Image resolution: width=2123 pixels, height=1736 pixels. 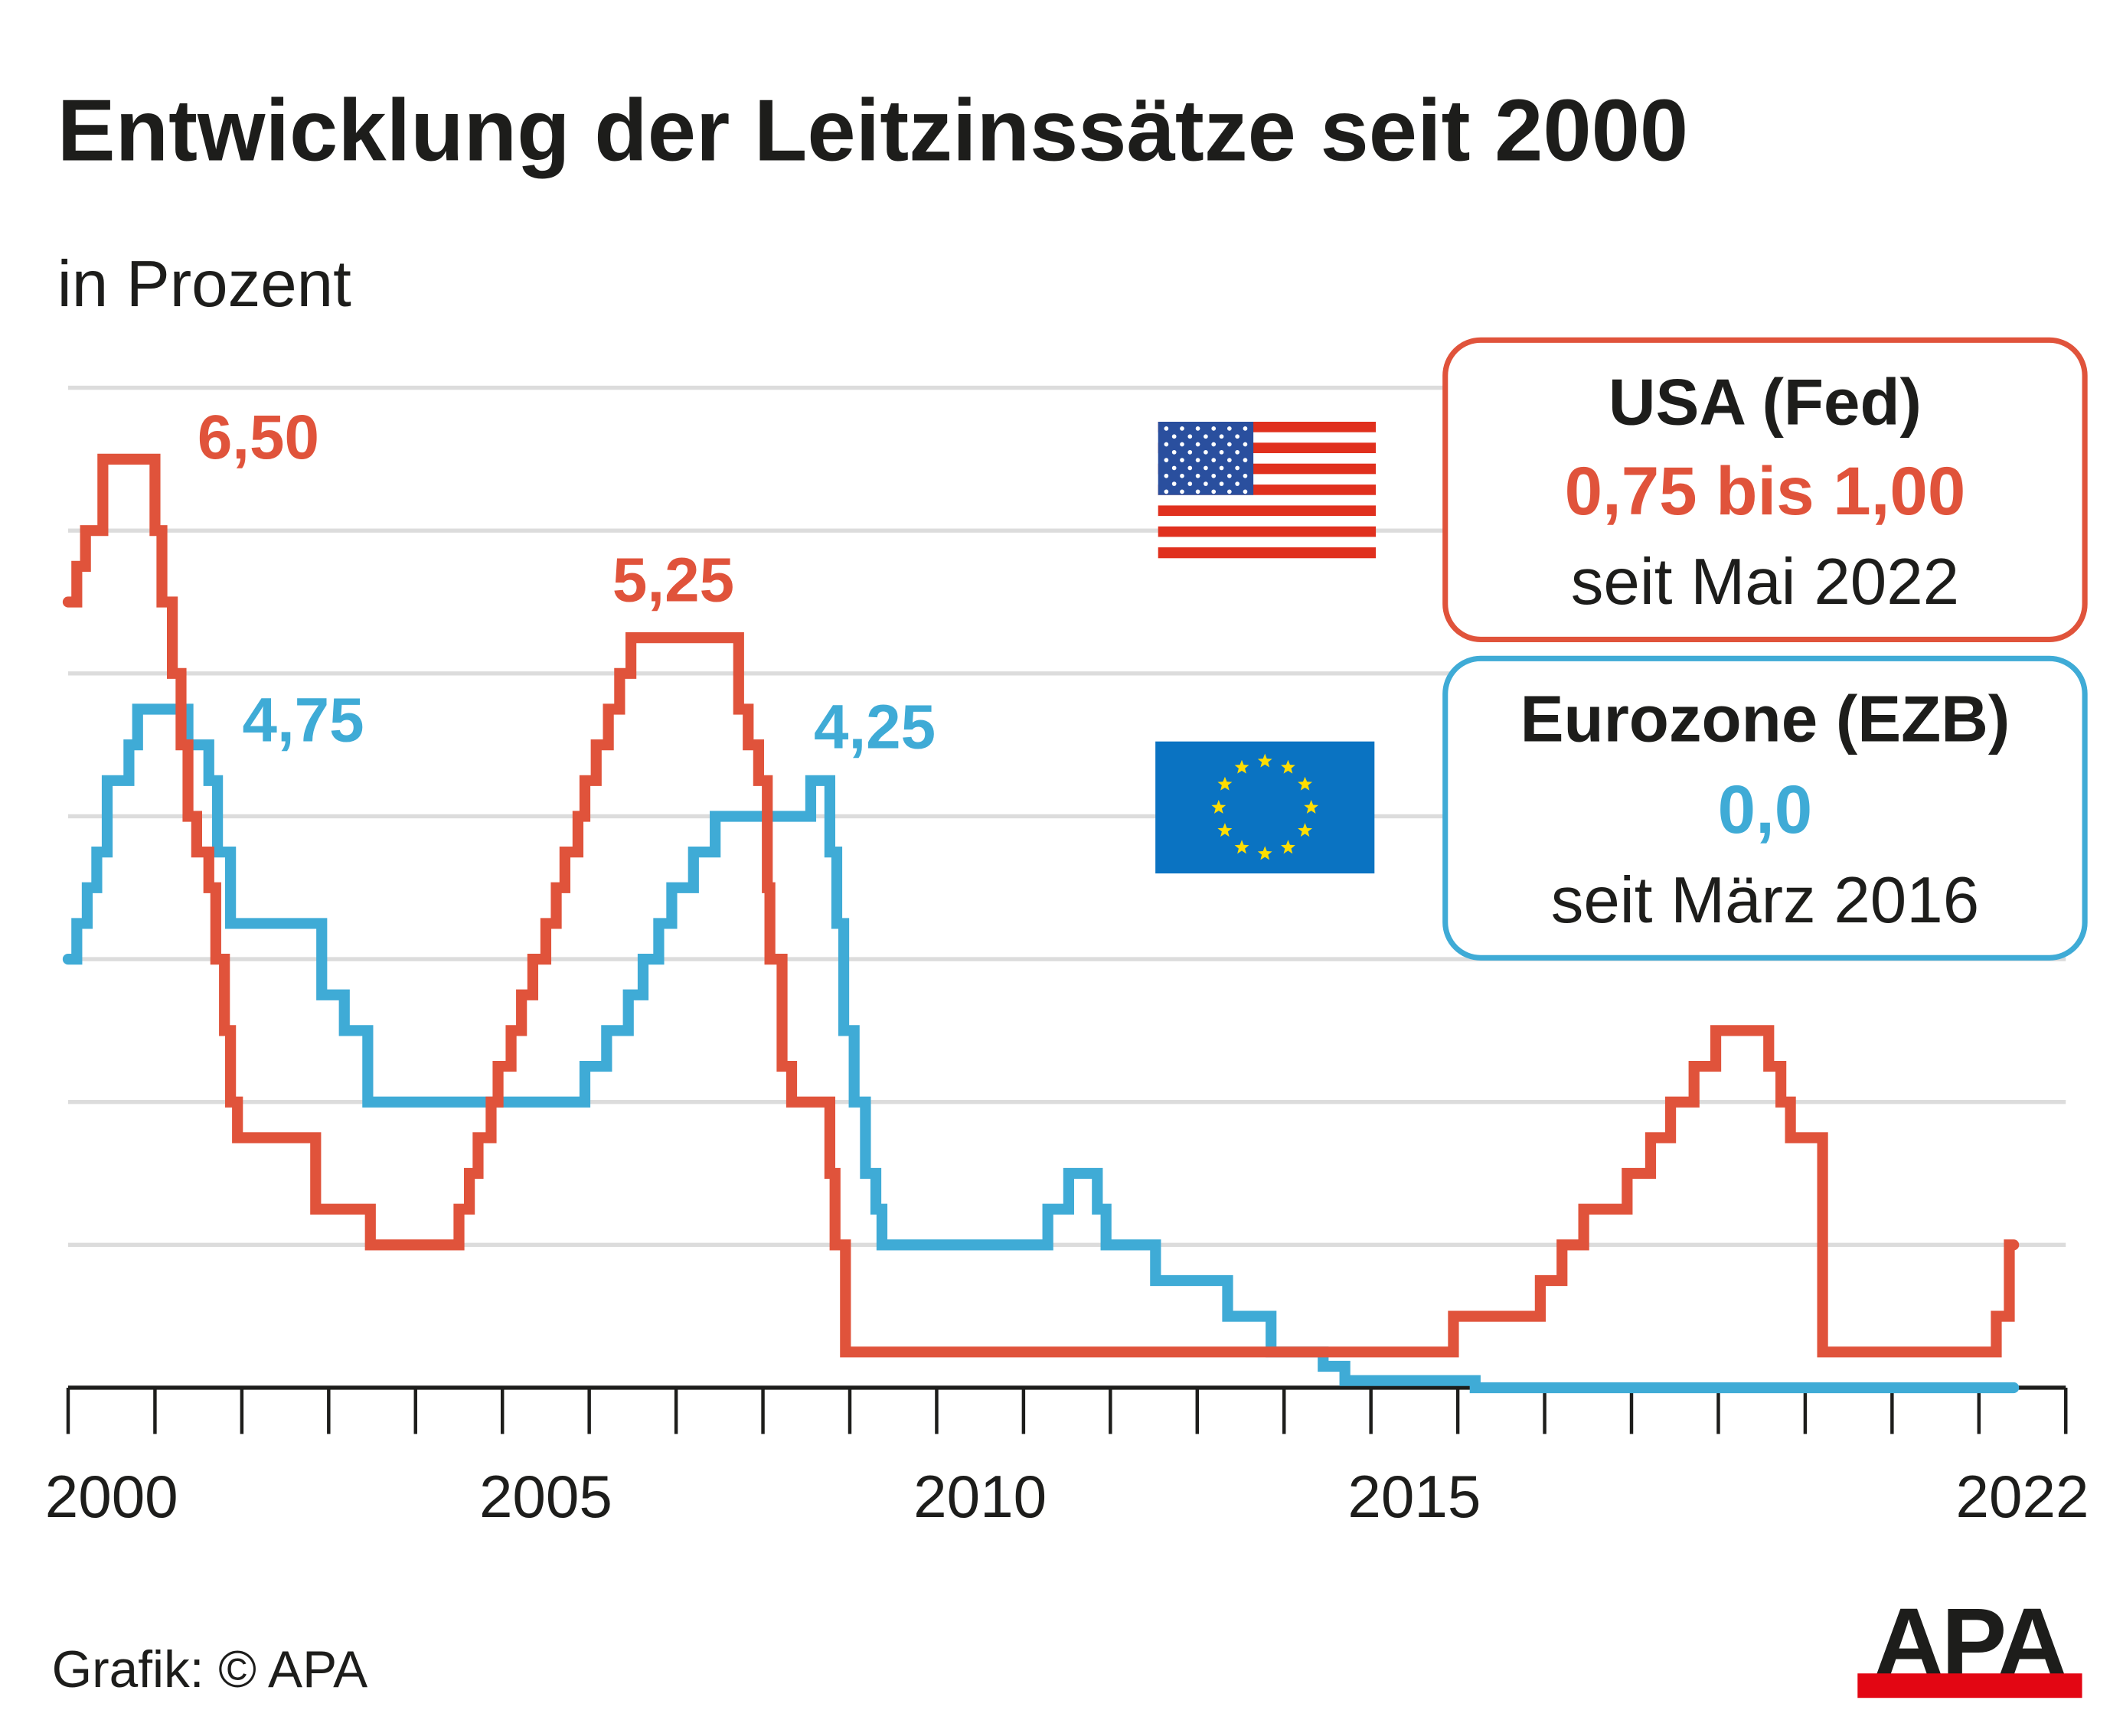 I want to click on legend-fed-since: seit Mai 2022, so click(x=1765, y=582).